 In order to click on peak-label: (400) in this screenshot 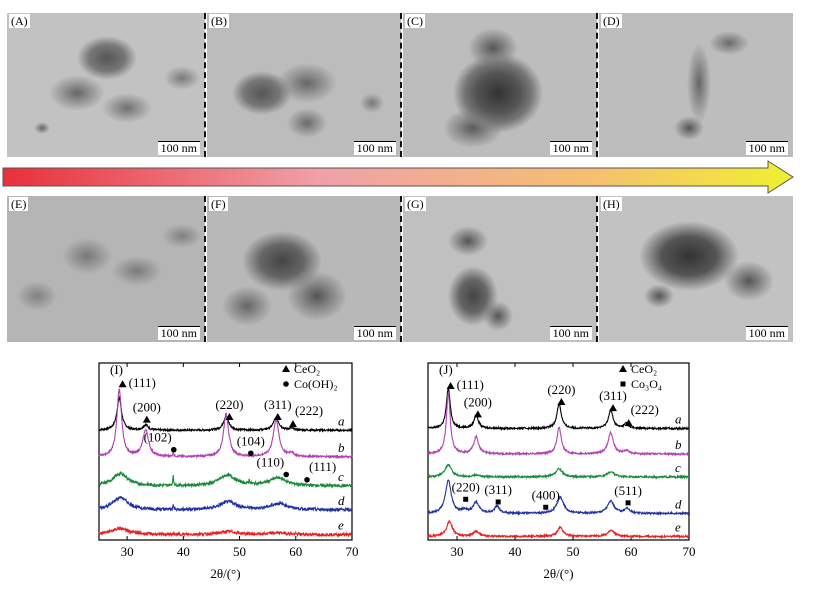, I will do `click(546, 494)`.